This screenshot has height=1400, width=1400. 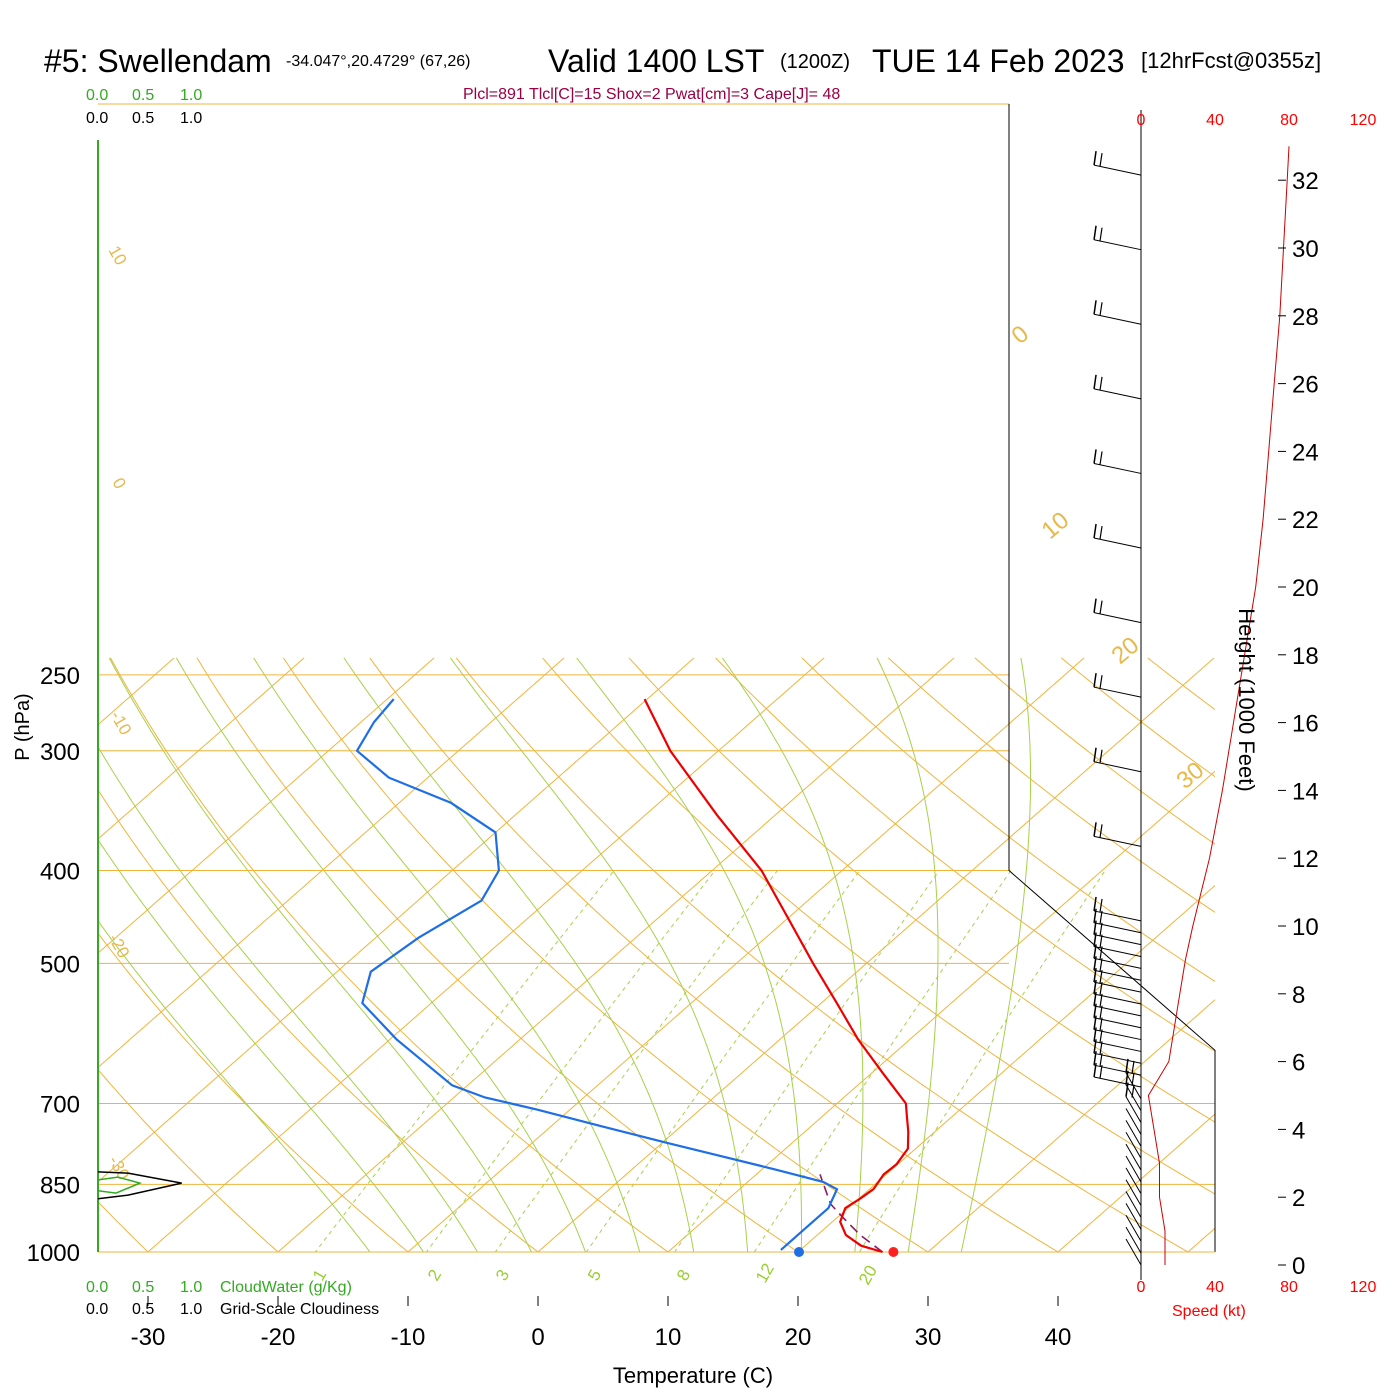 What do you see at coordinates (434, 1275) in the screenshot?
I see `mixing-ratio-label: 2` at bounding box center [434, 1275].